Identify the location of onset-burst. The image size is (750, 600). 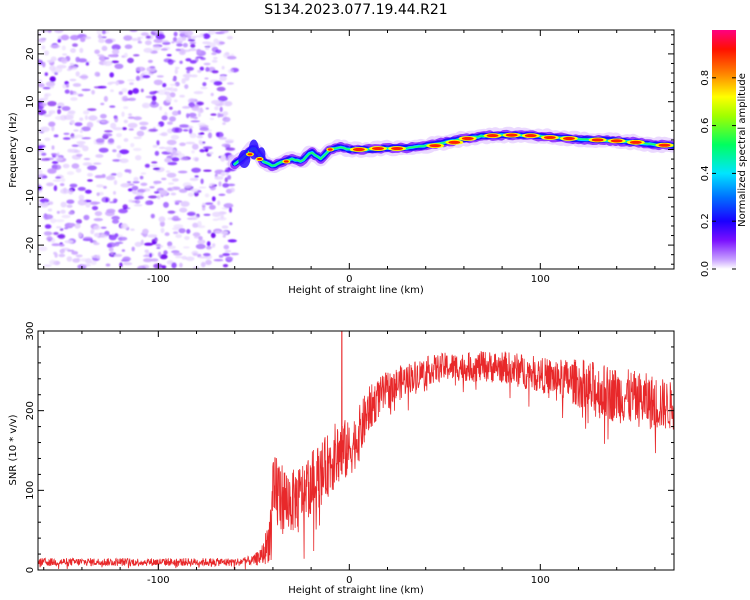
(253, 149).